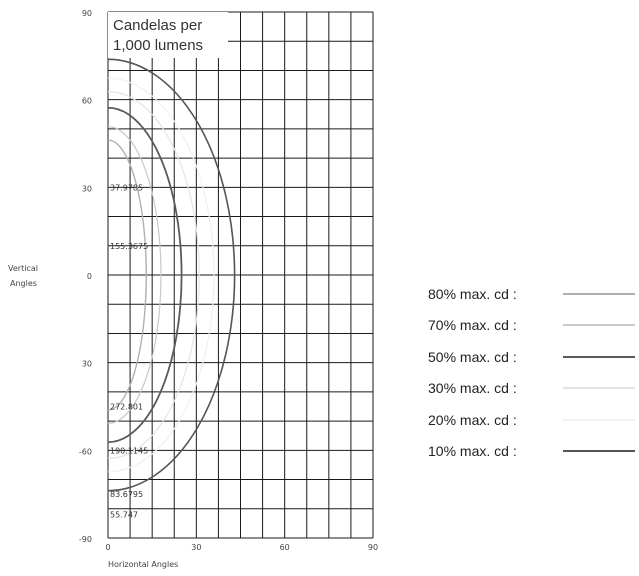 The height and width of the screenshot is (576, 639). Describe the element at coordinates (472, 388) in the screenshot. I see `legend-label-30: 30% max. cd :` at that location.